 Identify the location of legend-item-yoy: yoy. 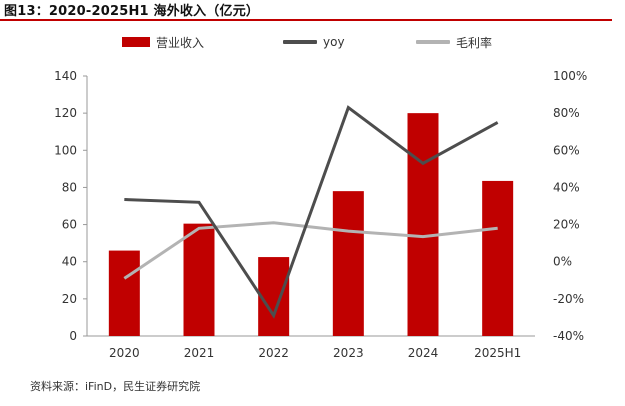
(314, 42).